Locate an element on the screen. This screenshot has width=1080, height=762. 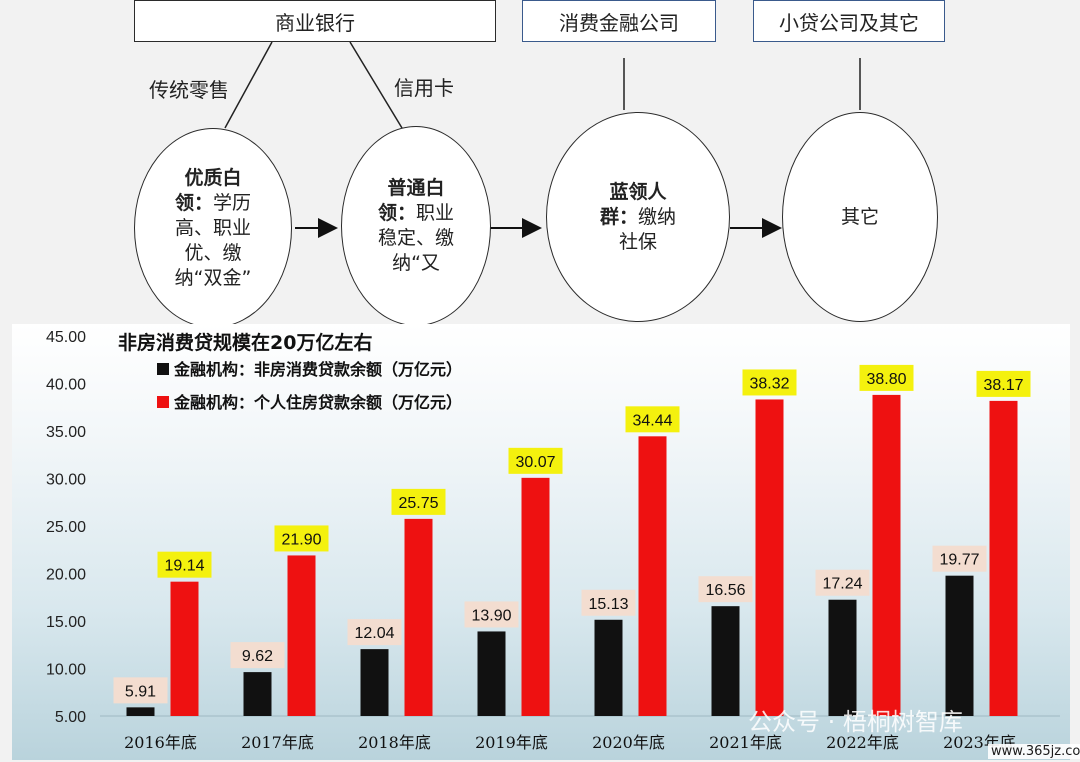
data-label: 16.56 is located at coordinates (725, 590).